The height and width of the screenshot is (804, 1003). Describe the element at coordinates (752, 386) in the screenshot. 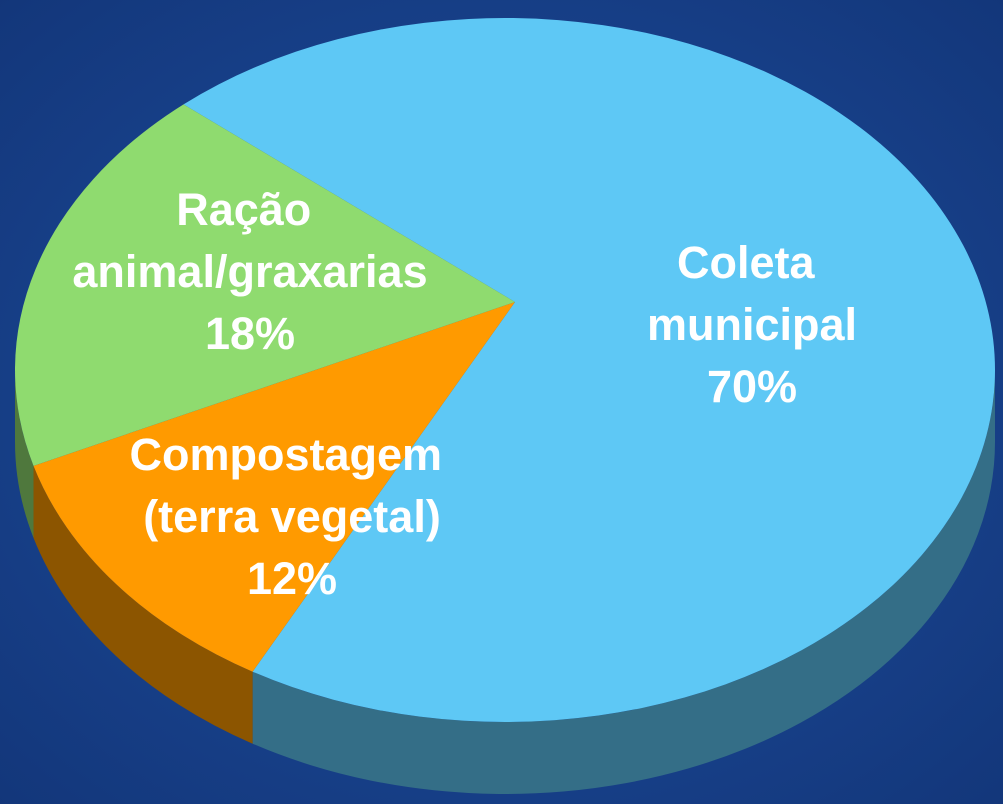

I see `value-label: 70%` at that location.